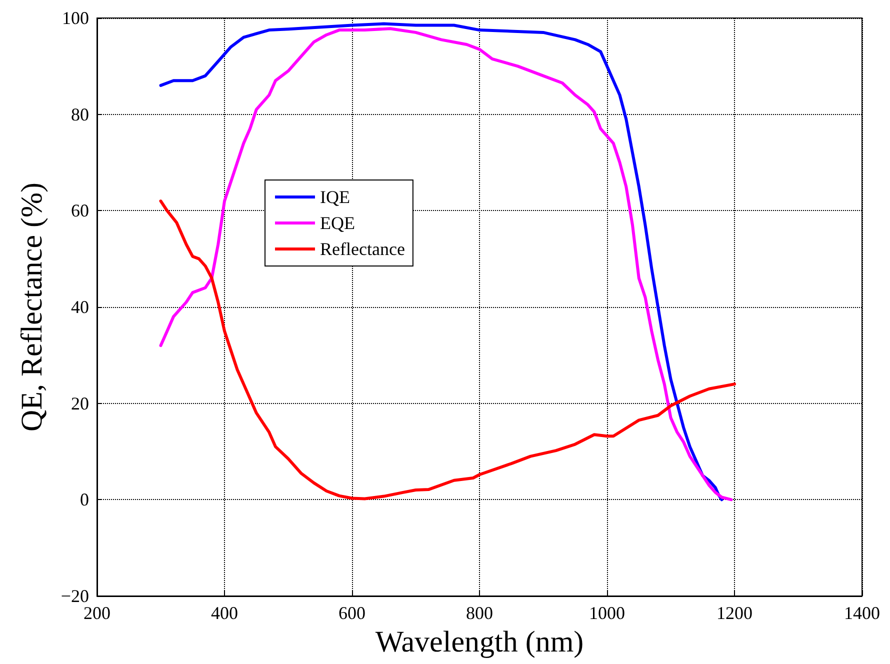 Image resolution: width=890 pixels, height=664 pixels. Describe the element at coordinates (607, 613) in the screenshot. I see `x-tick-label: 1000` at that location.